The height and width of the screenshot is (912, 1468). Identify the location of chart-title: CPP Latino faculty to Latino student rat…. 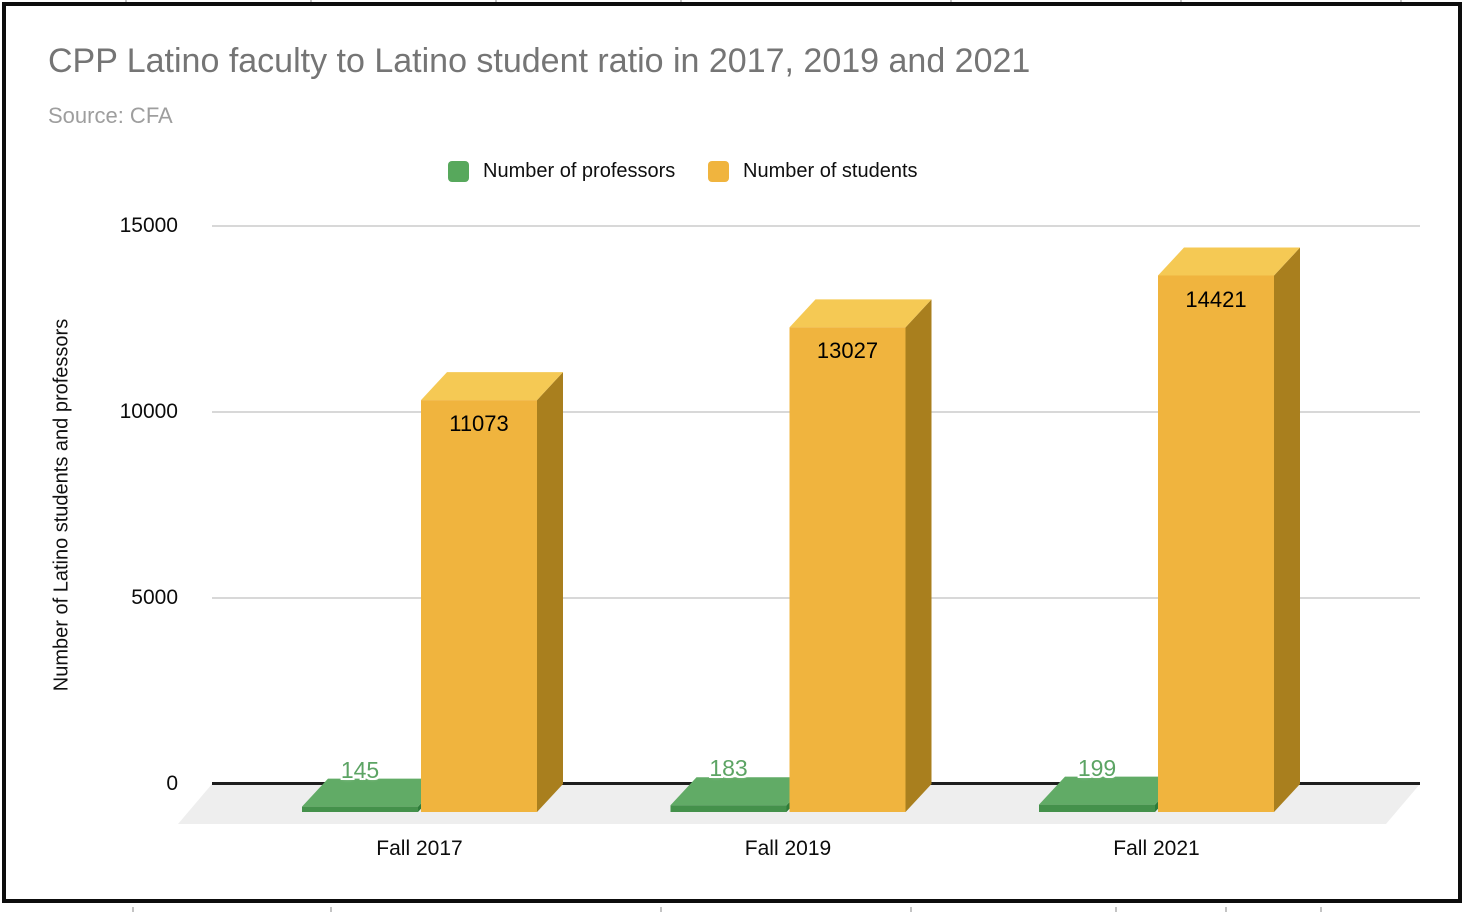
(539, 61).